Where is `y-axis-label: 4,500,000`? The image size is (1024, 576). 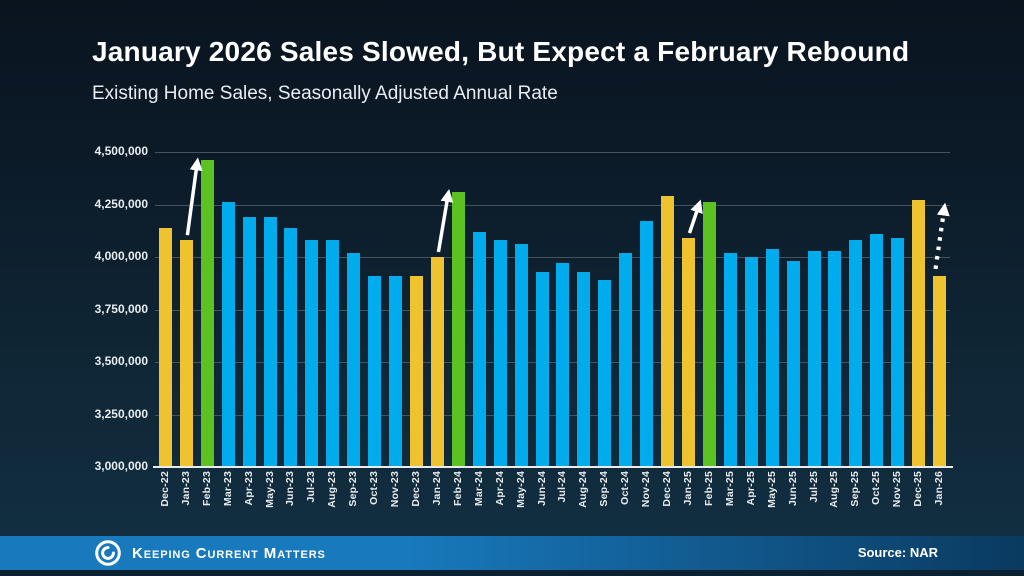 y-axis-label: 4,500,000 is located at coordinates (121, 151).